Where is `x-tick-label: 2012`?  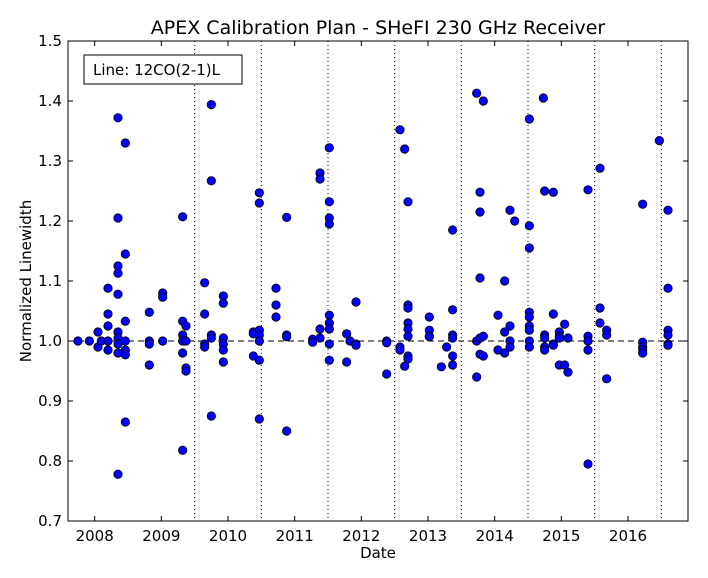 x-tick-label: 2012 is located at coordinates (361, 536).